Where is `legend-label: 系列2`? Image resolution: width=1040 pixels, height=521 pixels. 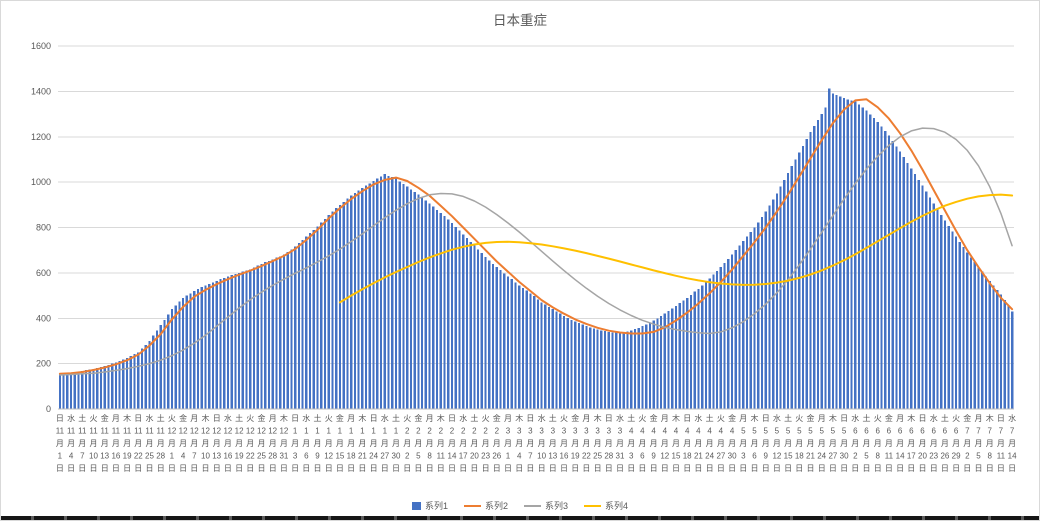
legend-label: 系列2 is located at coordinates (496, 506).